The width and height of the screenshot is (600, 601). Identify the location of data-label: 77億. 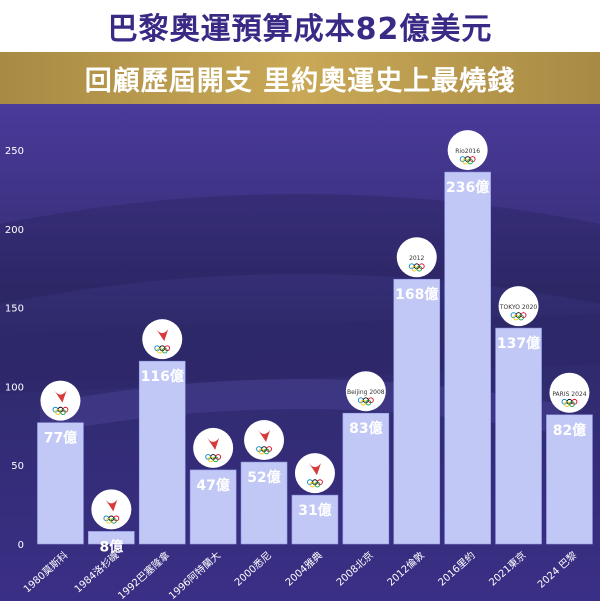
(60, 438).